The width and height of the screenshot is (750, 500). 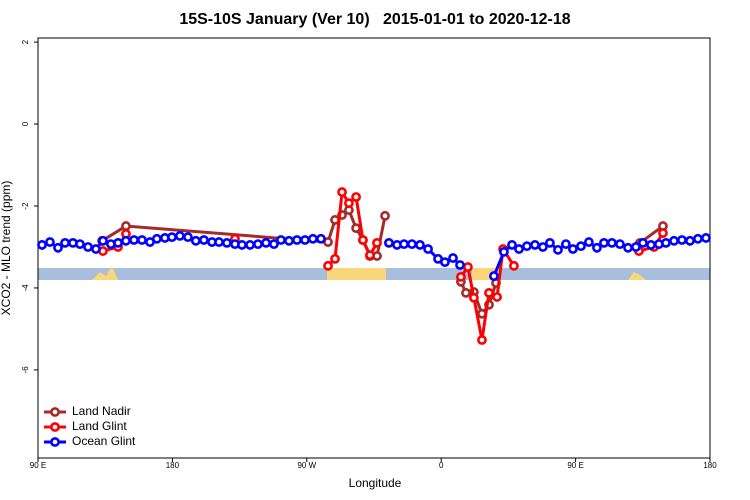 I want to click on legend-label: Ocean Glint, so click(x=104, y=441).